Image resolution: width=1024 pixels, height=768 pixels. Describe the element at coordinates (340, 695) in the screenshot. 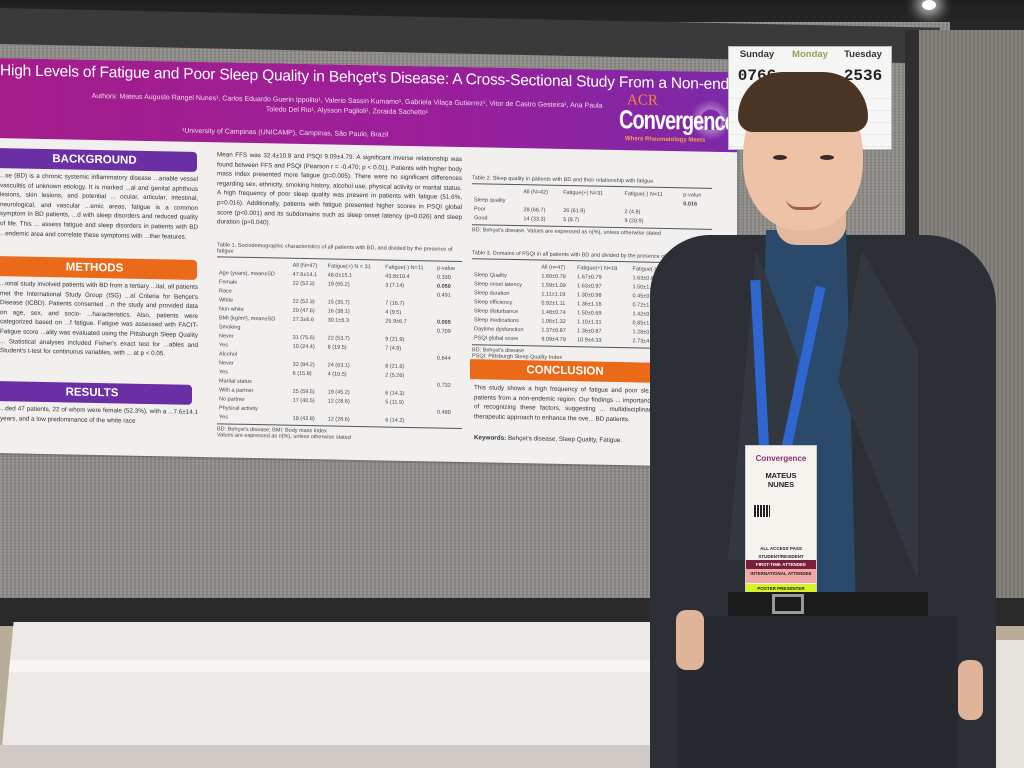

I see `white-table` at that location.